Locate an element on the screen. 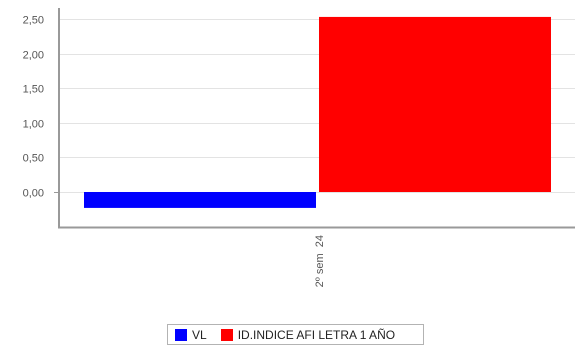 The height and width of the screenshot is (347, 575). legend-swatch-vl is located at coordinates (181, 334).